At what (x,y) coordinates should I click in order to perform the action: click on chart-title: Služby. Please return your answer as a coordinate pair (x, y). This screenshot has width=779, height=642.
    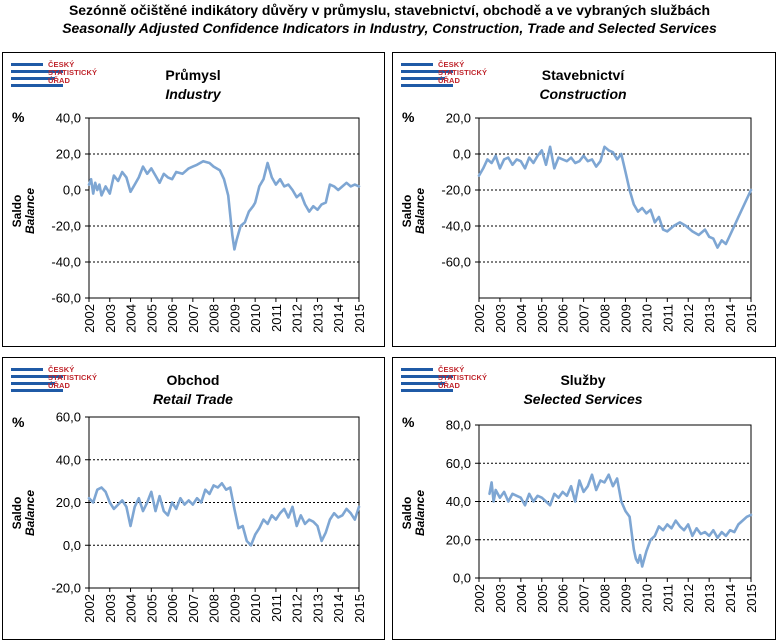
    Looking at the image, I should click on (583, 380).